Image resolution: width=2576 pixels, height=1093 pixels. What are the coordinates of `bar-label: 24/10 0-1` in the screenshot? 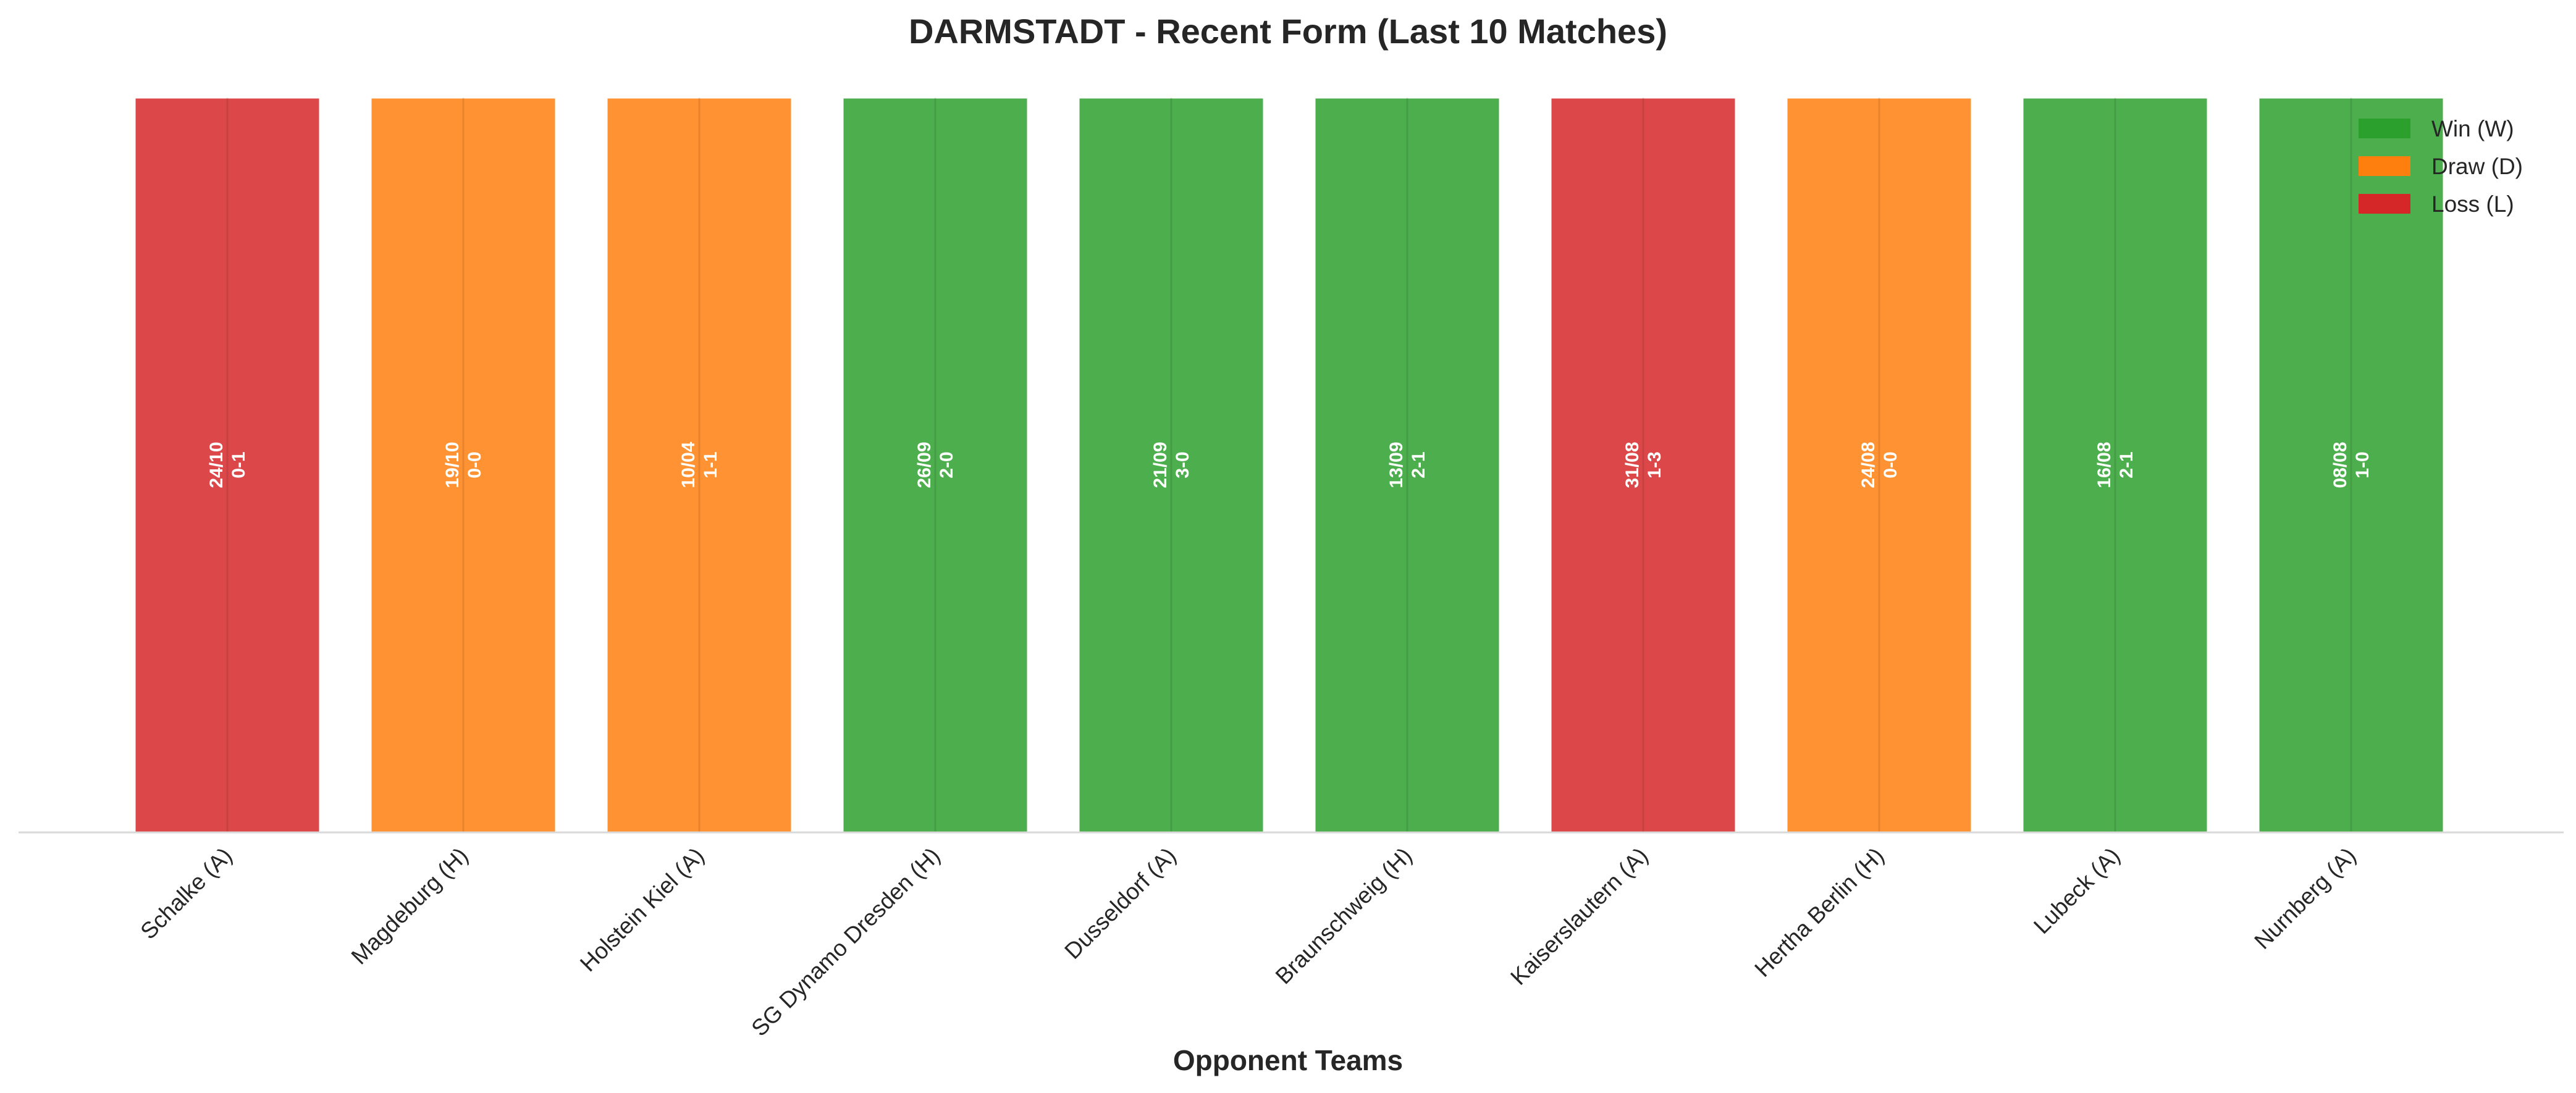 It's located at (227, 465).